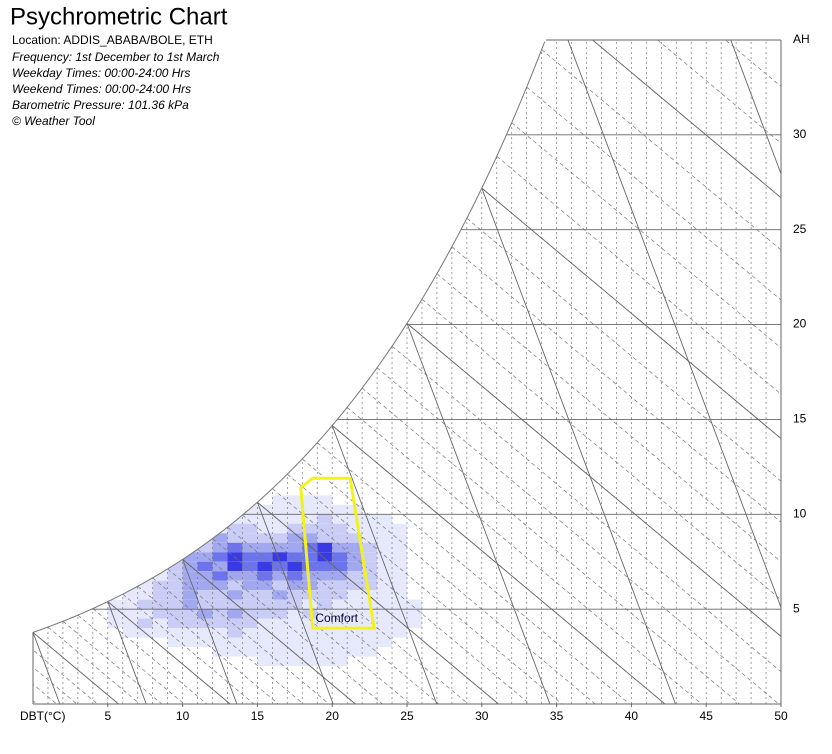  What do you see at coordinates (116, 57) in the screenshot?
I see `info-line: Frequency: 1st December to 1st March` at bounding box center [116, 57].